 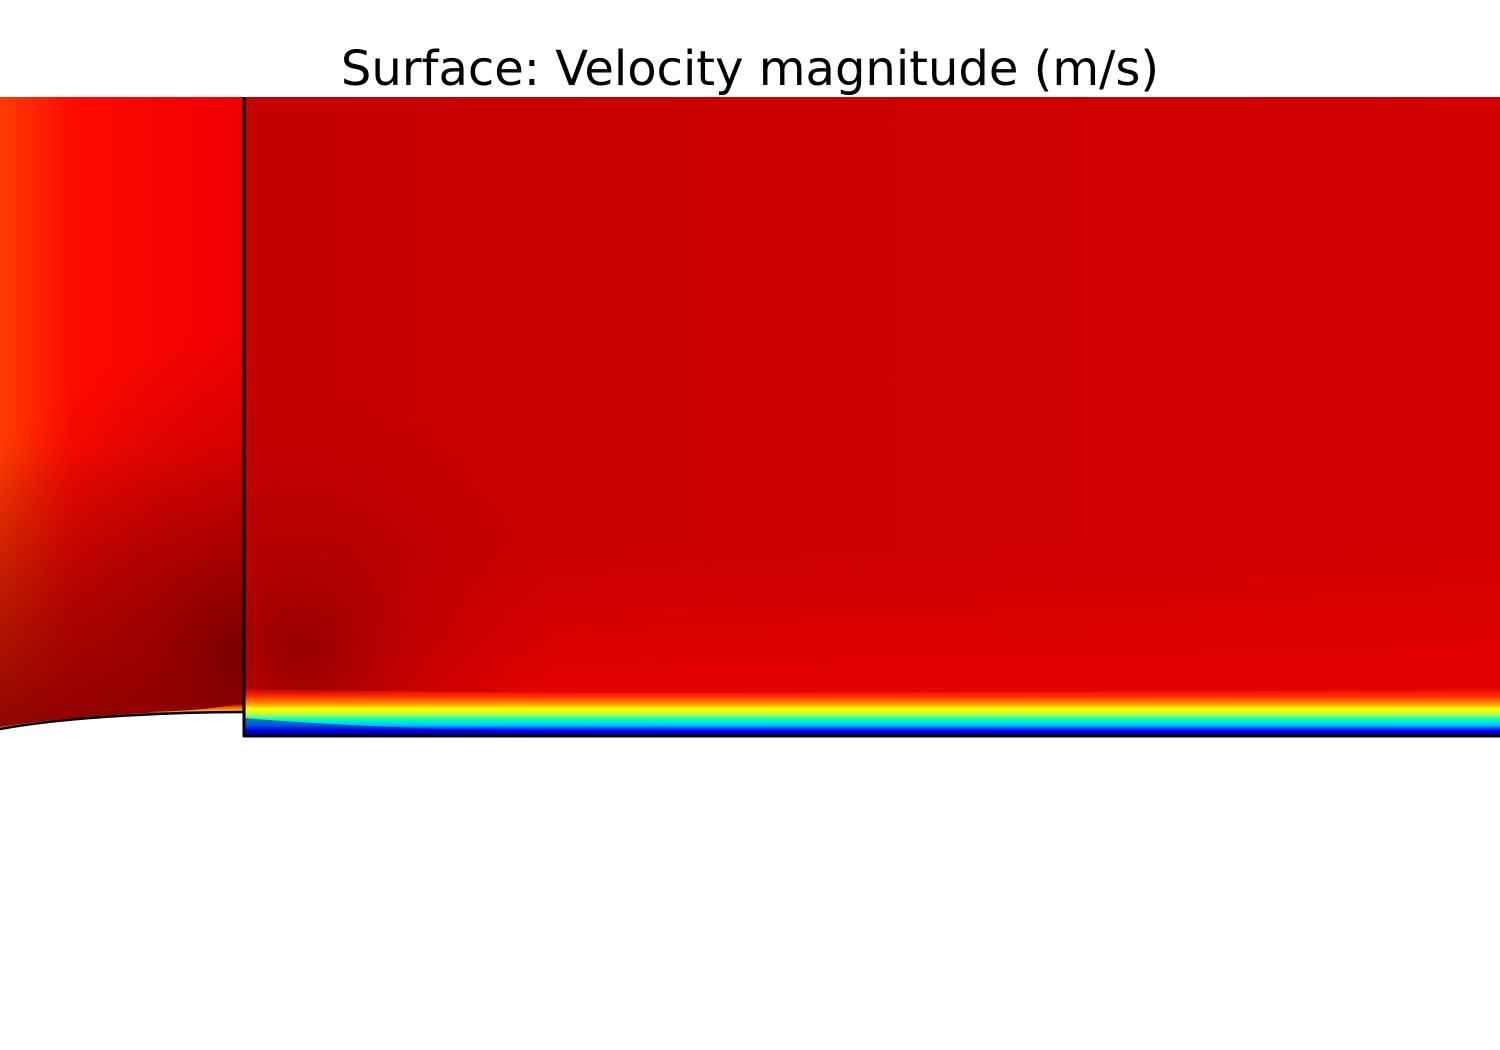 I want to click on plot-title: Surface: Velocity magnitude (m/s), so click(x=750, y=69).